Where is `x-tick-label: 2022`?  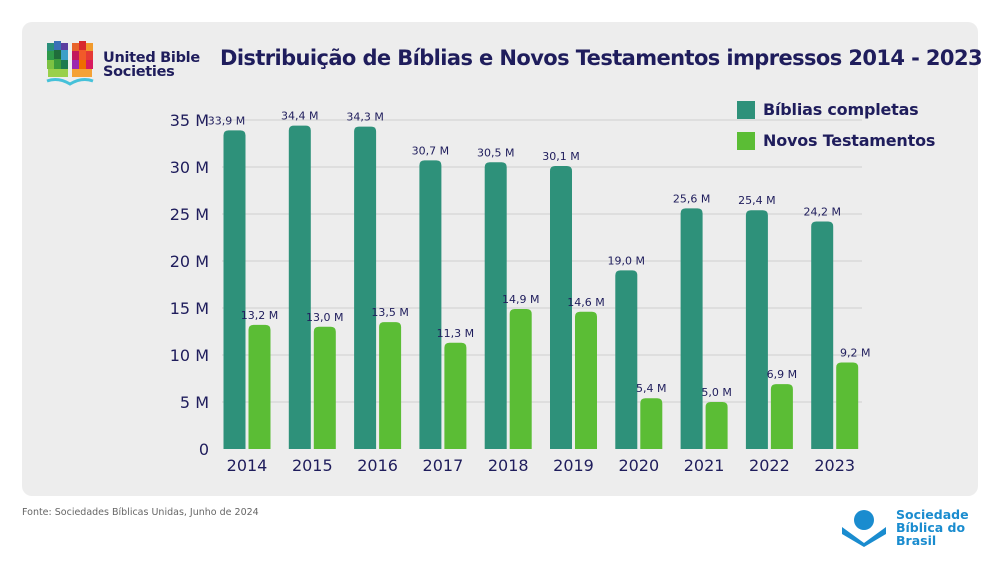
x-tick-label: 2022 is located at coordinates (769, 465).